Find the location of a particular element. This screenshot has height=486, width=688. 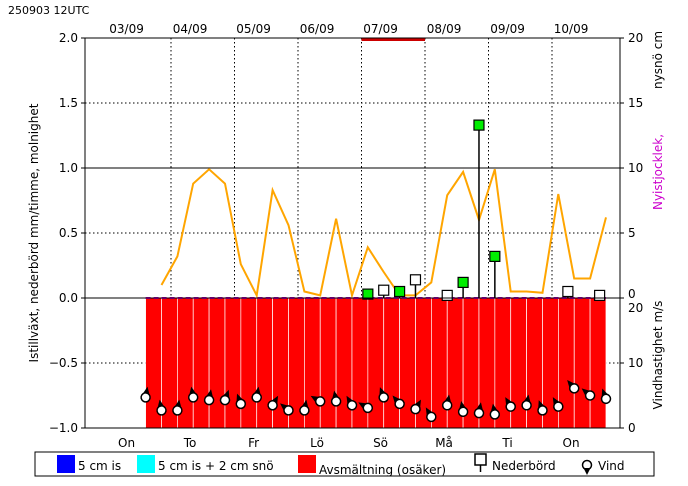

weekday-label-4: Sö is located at coordinates (380, 443).